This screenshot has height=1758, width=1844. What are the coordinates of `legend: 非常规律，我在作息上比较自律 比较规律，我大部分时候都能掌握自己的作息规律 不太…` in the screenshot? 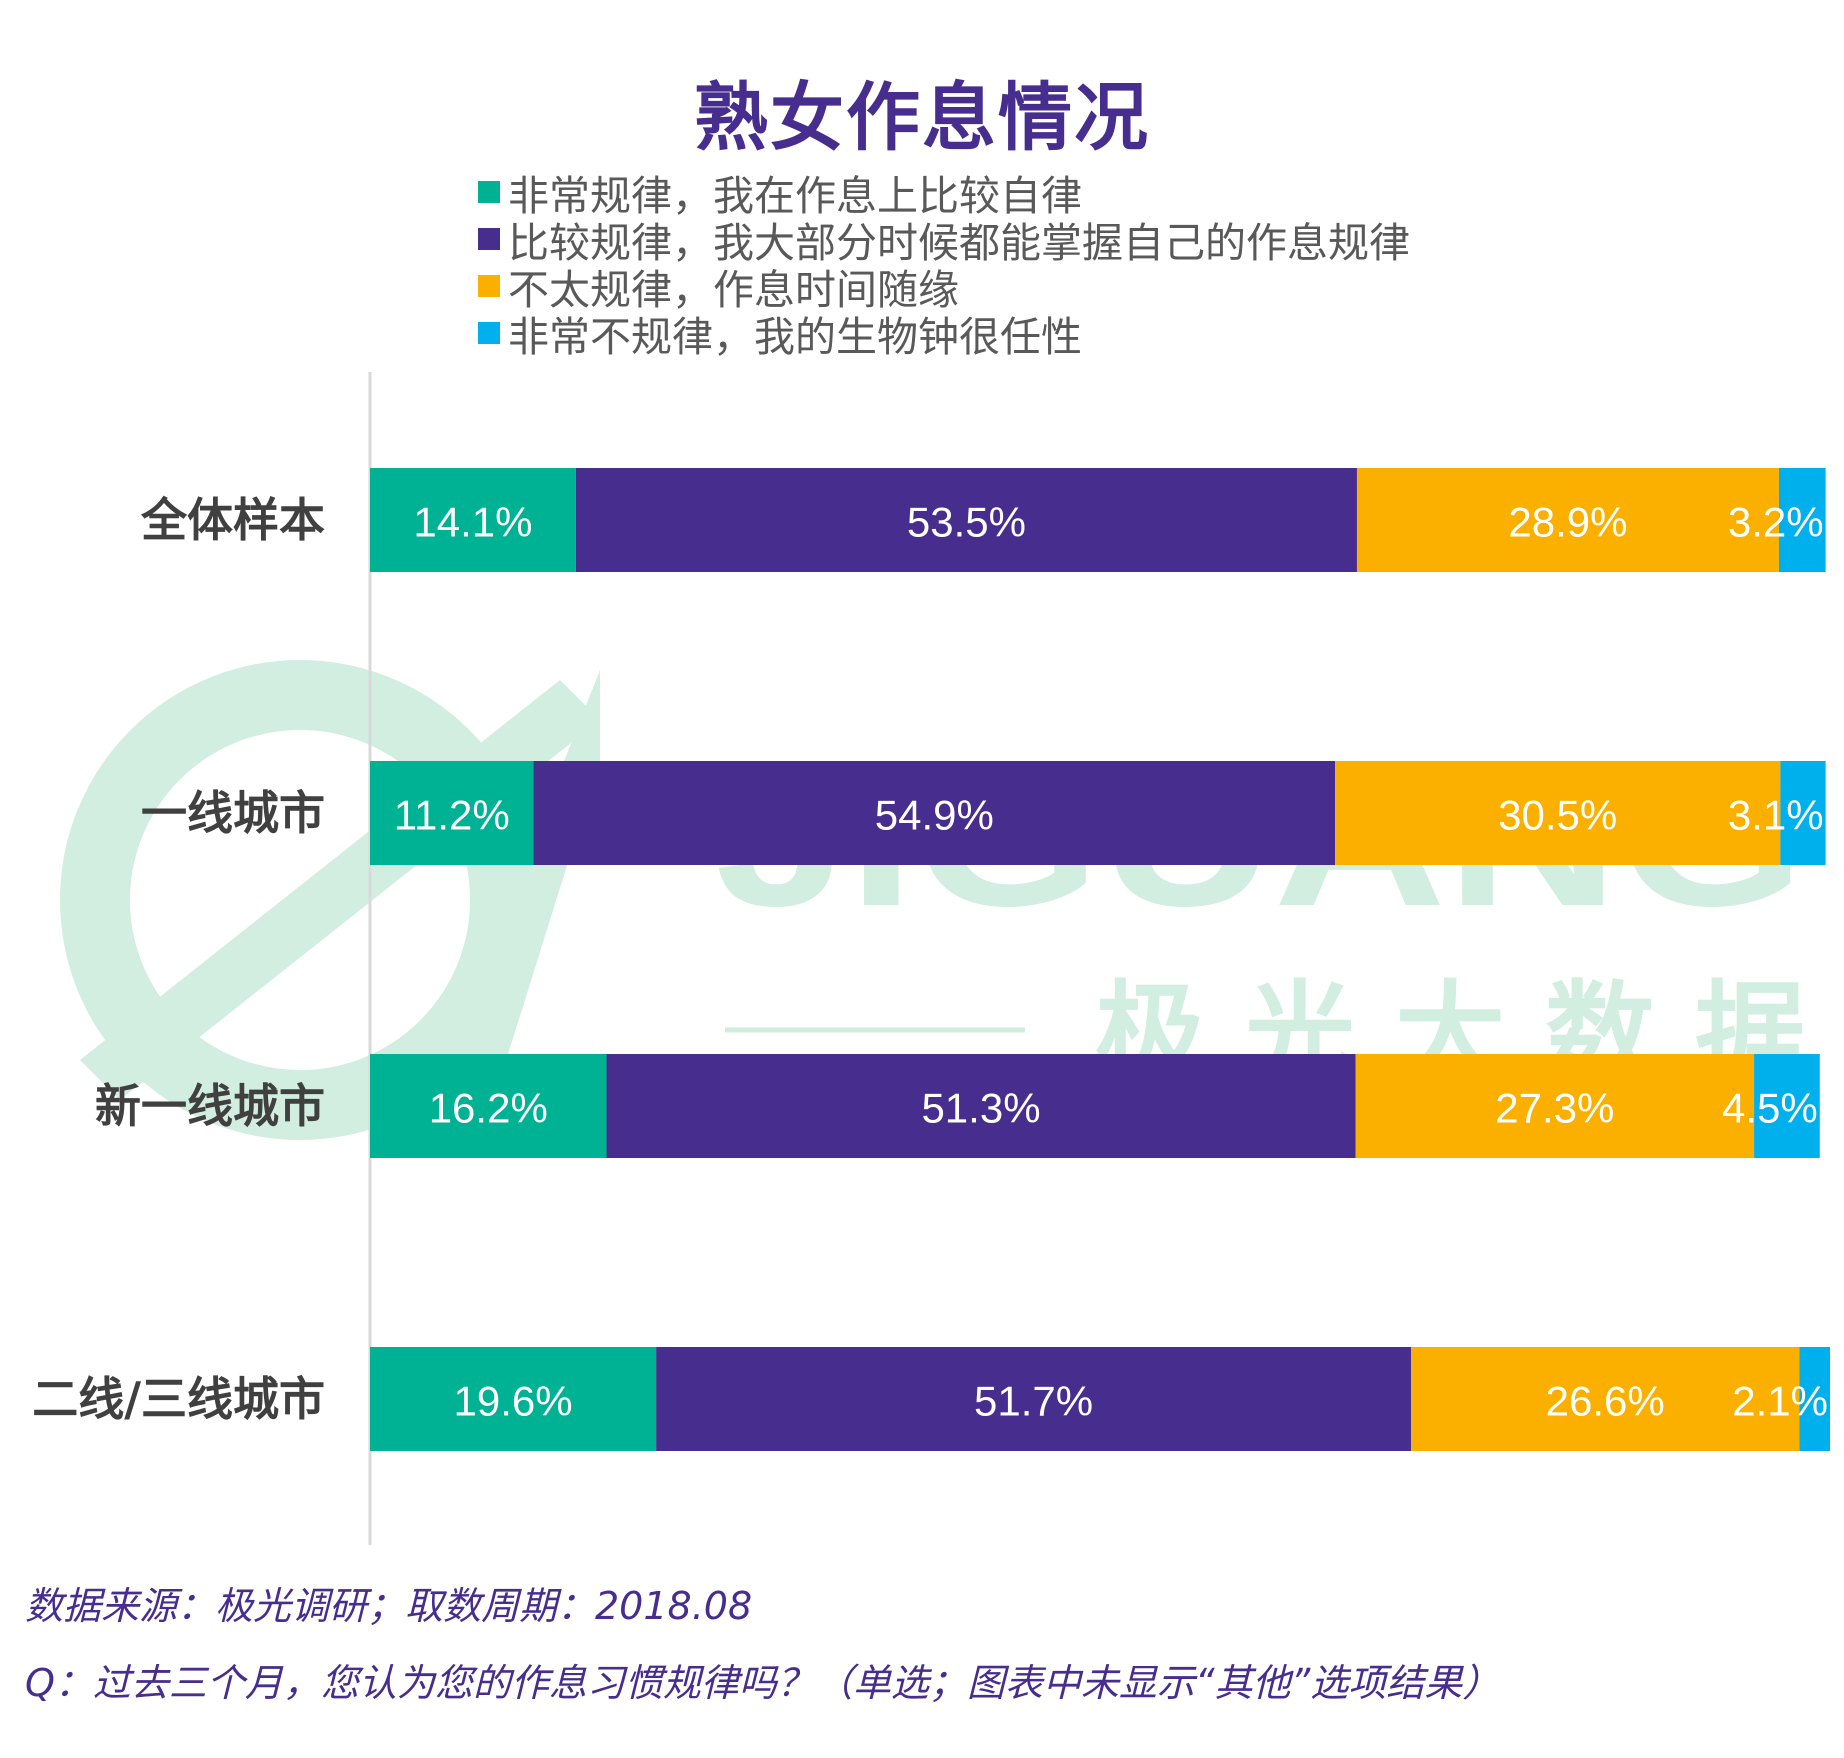 It's located at (944, 264).